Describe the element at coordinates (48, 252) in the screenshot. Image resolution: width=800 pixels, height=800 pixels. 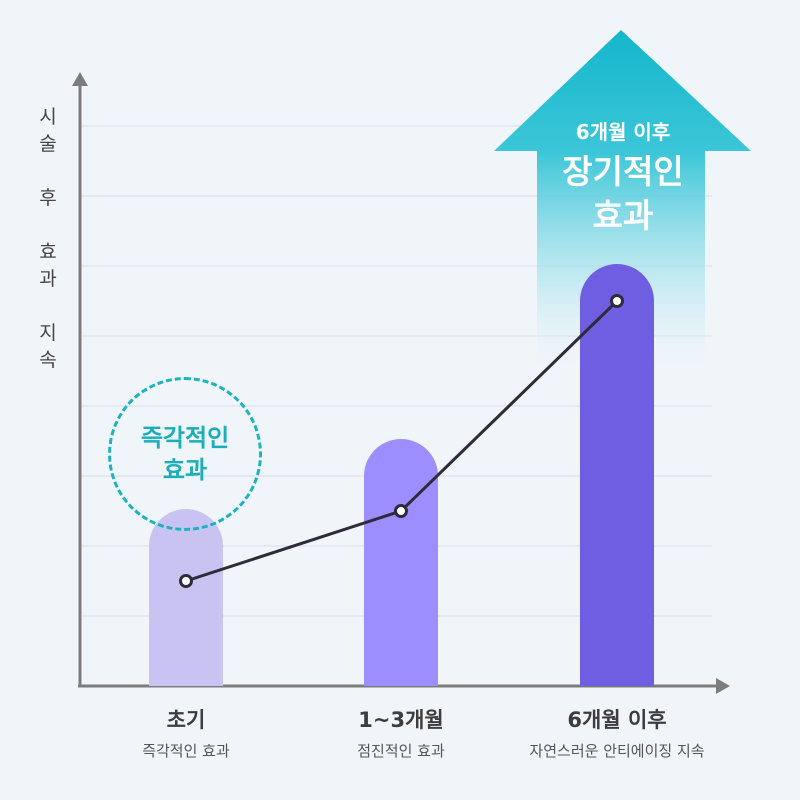
I see `y-label-char: 효` at that location.